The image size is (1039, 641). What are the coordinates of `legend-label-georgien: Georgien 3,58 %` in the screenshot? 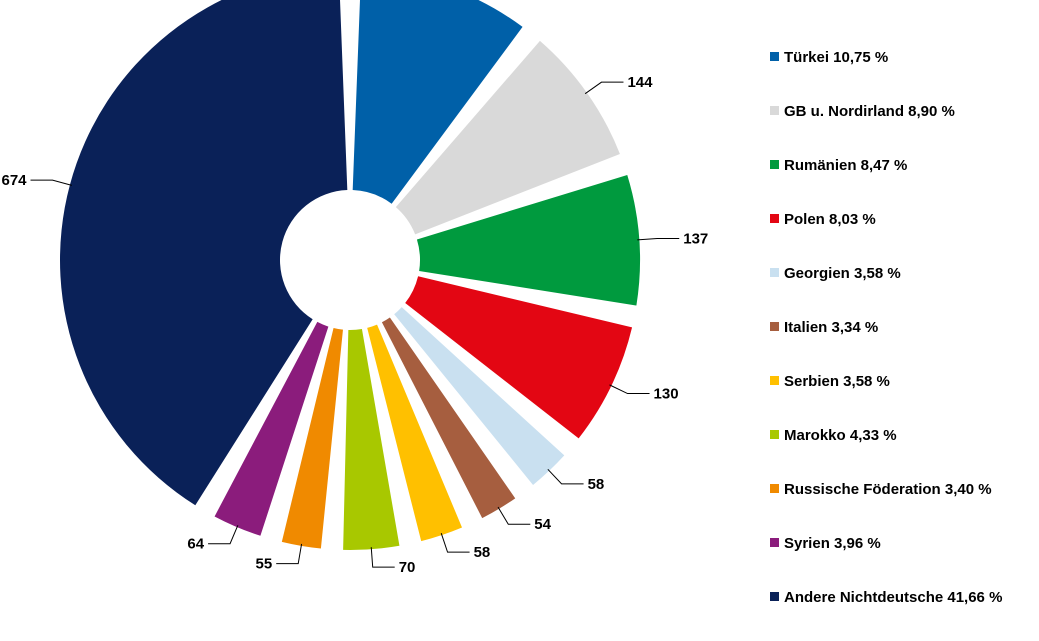 It's located at (842, 273).